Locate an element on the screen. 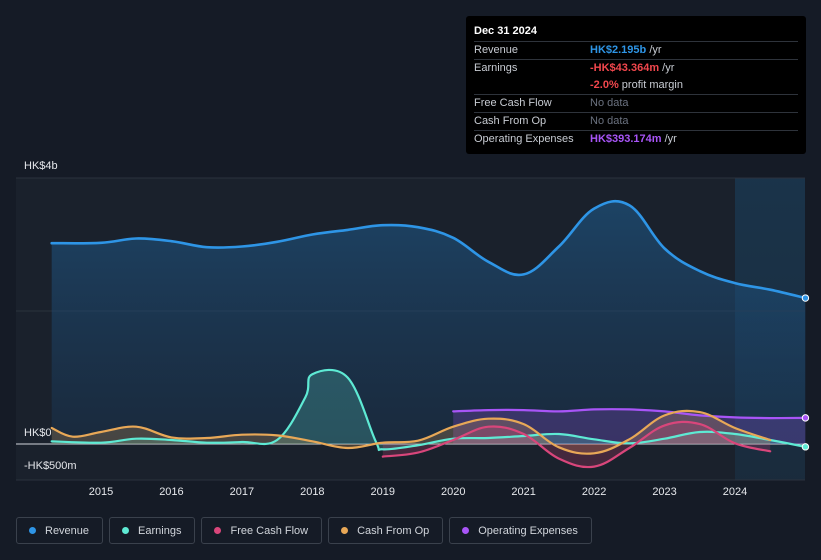 Image resolution: width=821 pixels, height=560 pixels. y-tick-label-zero: HK$0 is located at coordinates (38, 433).